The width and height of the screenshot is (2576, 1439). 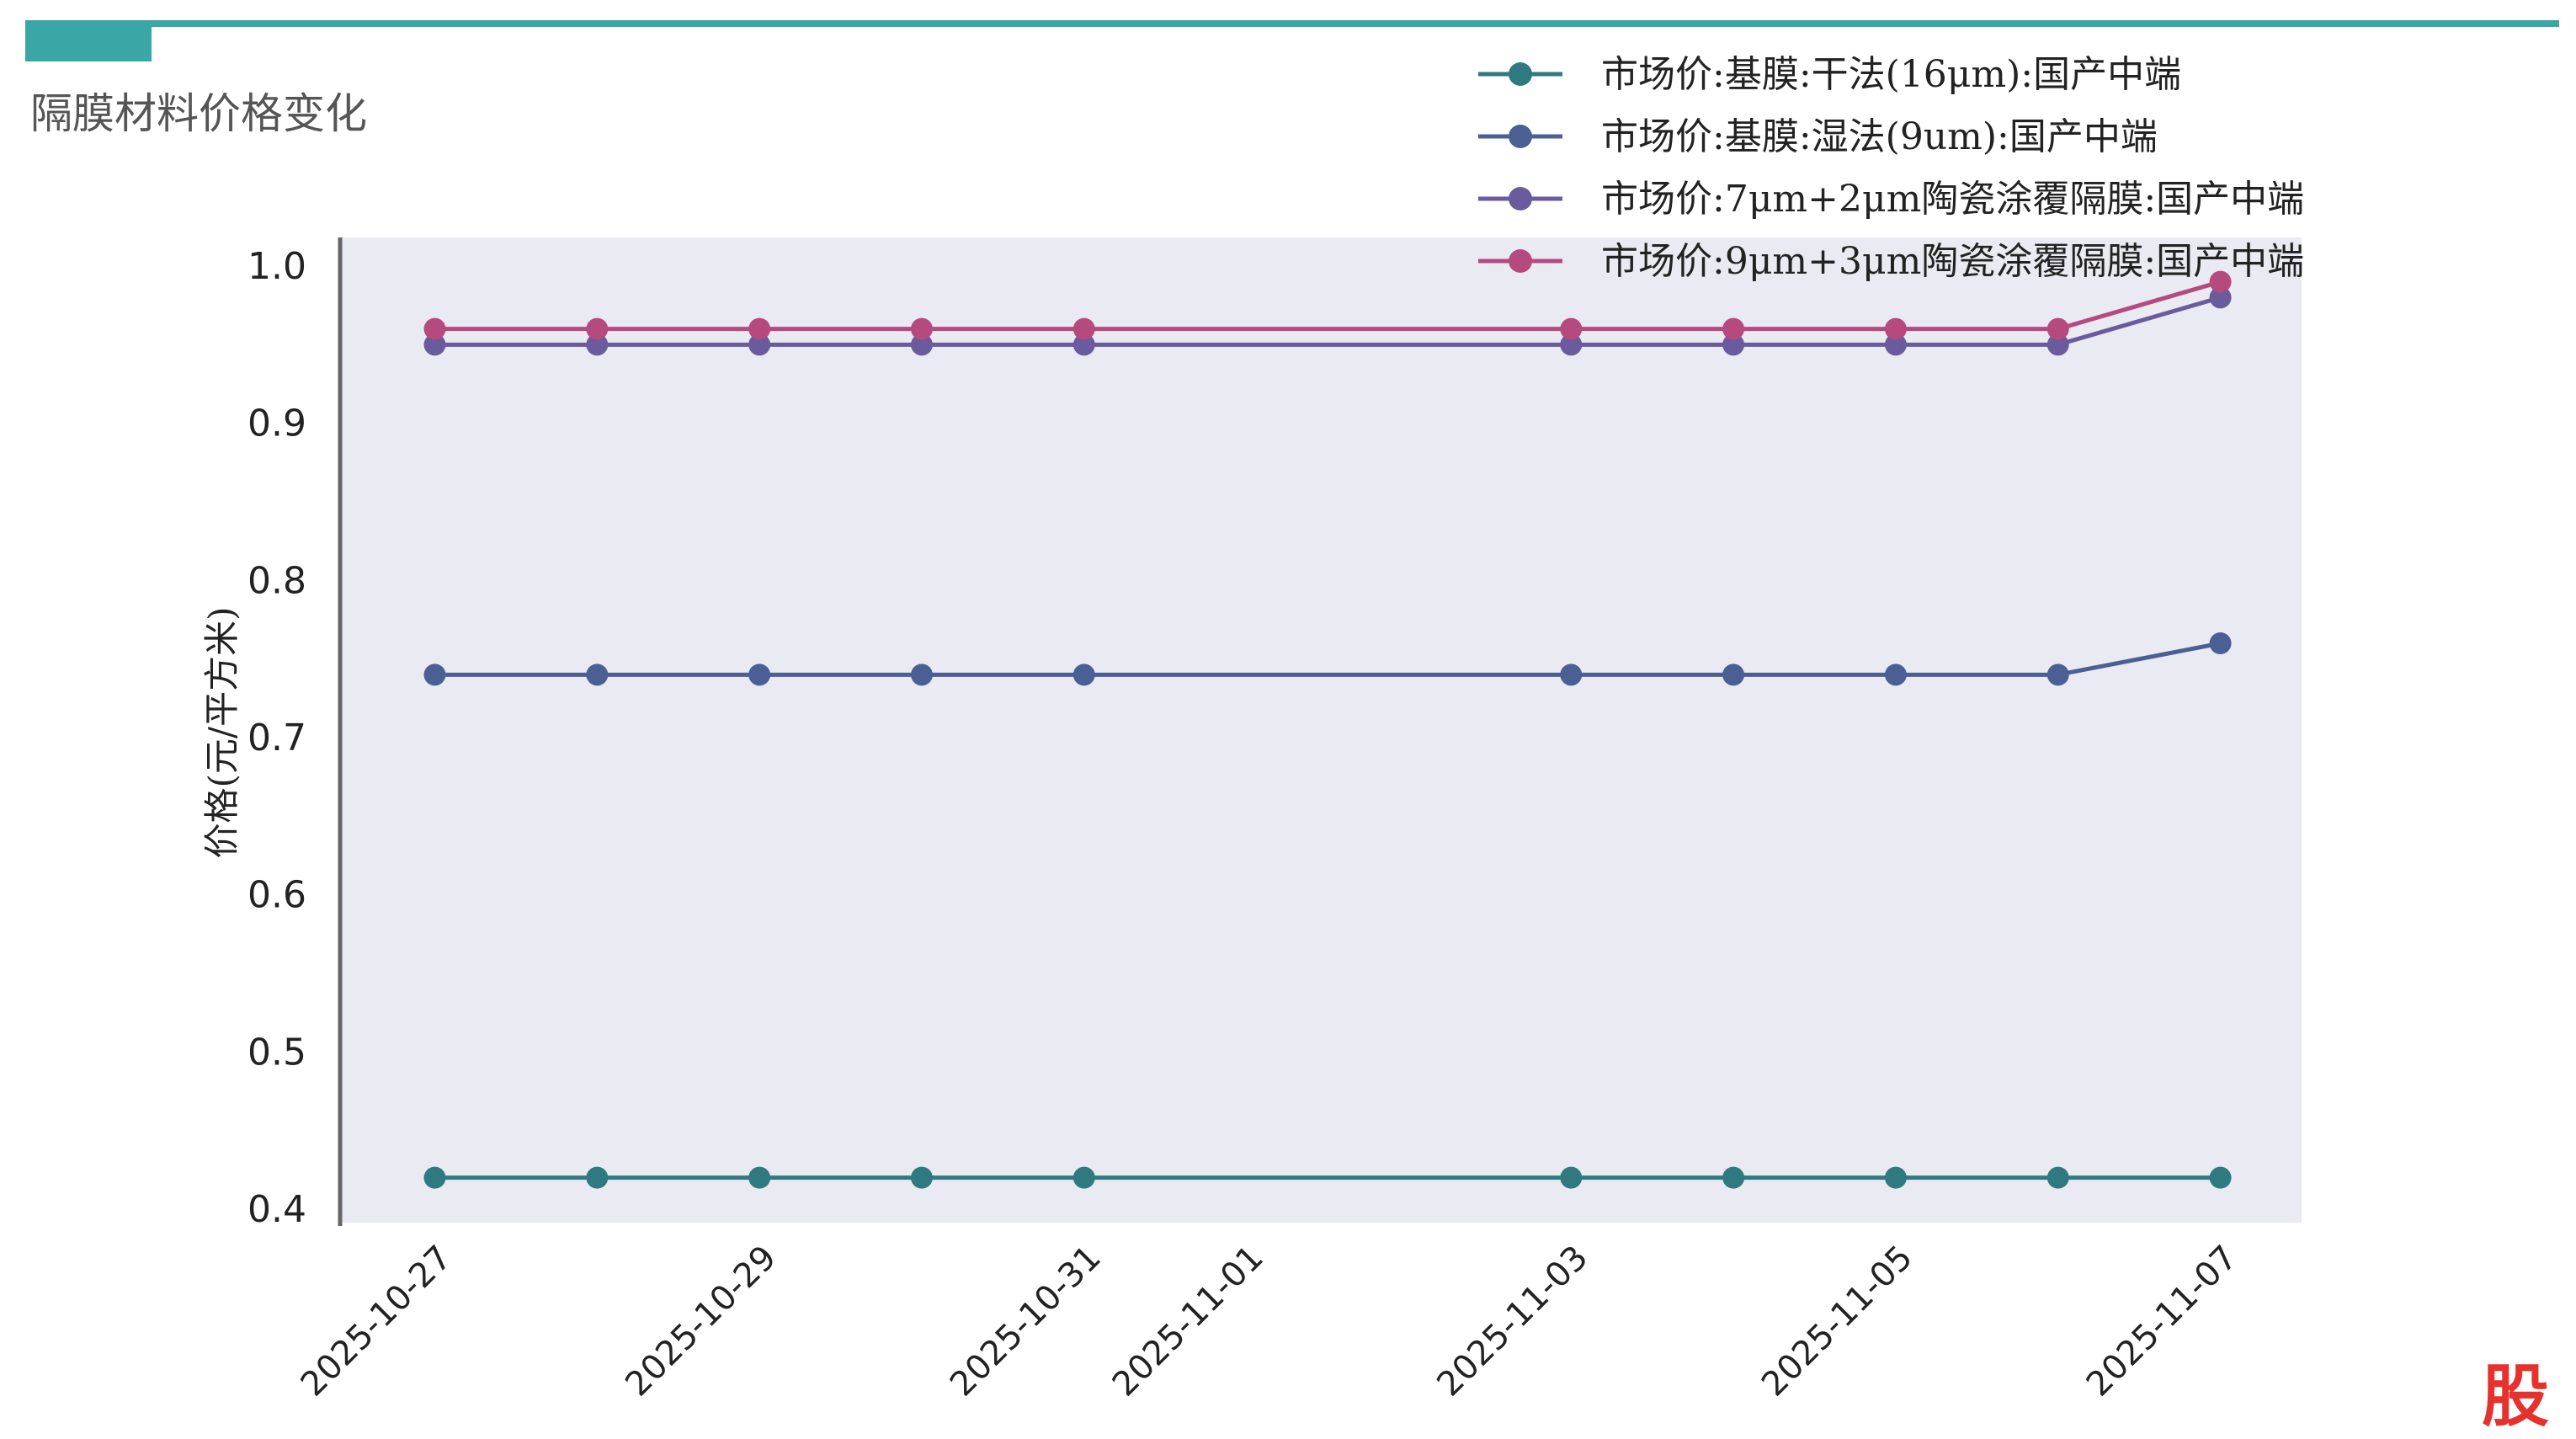 What do you see at coordinates (276, 580) in the screenshot?
I see `y-tick-label: 0.8` at bounding box center [276, 580].